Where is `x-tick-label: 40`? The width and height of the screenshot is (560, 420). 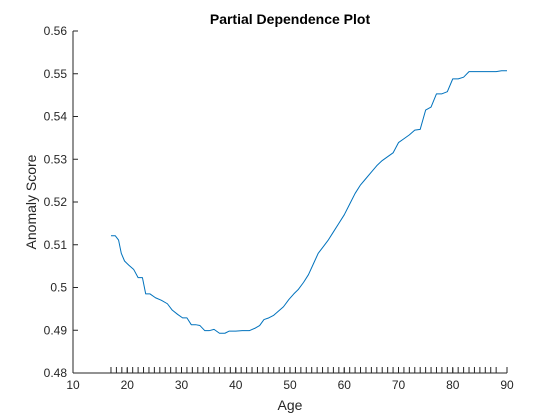
x-tick-label: 40 is located at coordinates (236, 385).